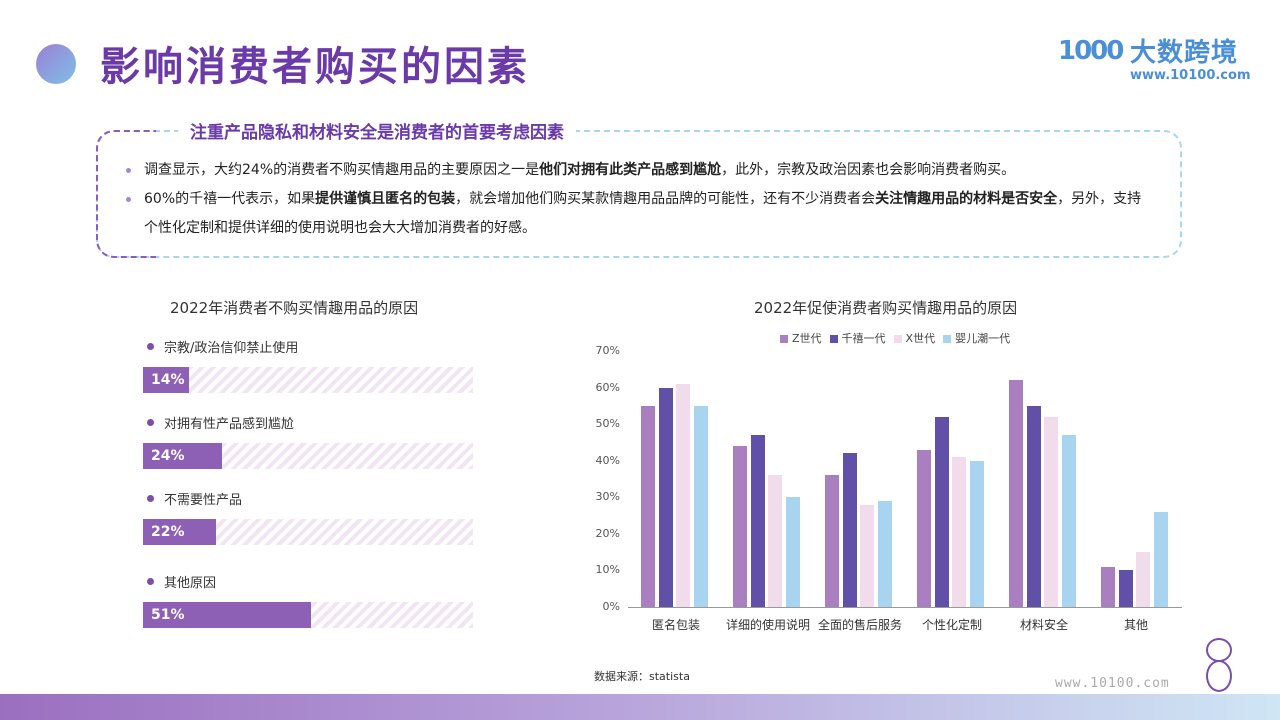 The height and width of the screenshot is (720, 1280). Describe the element at coordinates (227, 615) in the screenshot. I see `reason-bar-fill: 51%` at that location.